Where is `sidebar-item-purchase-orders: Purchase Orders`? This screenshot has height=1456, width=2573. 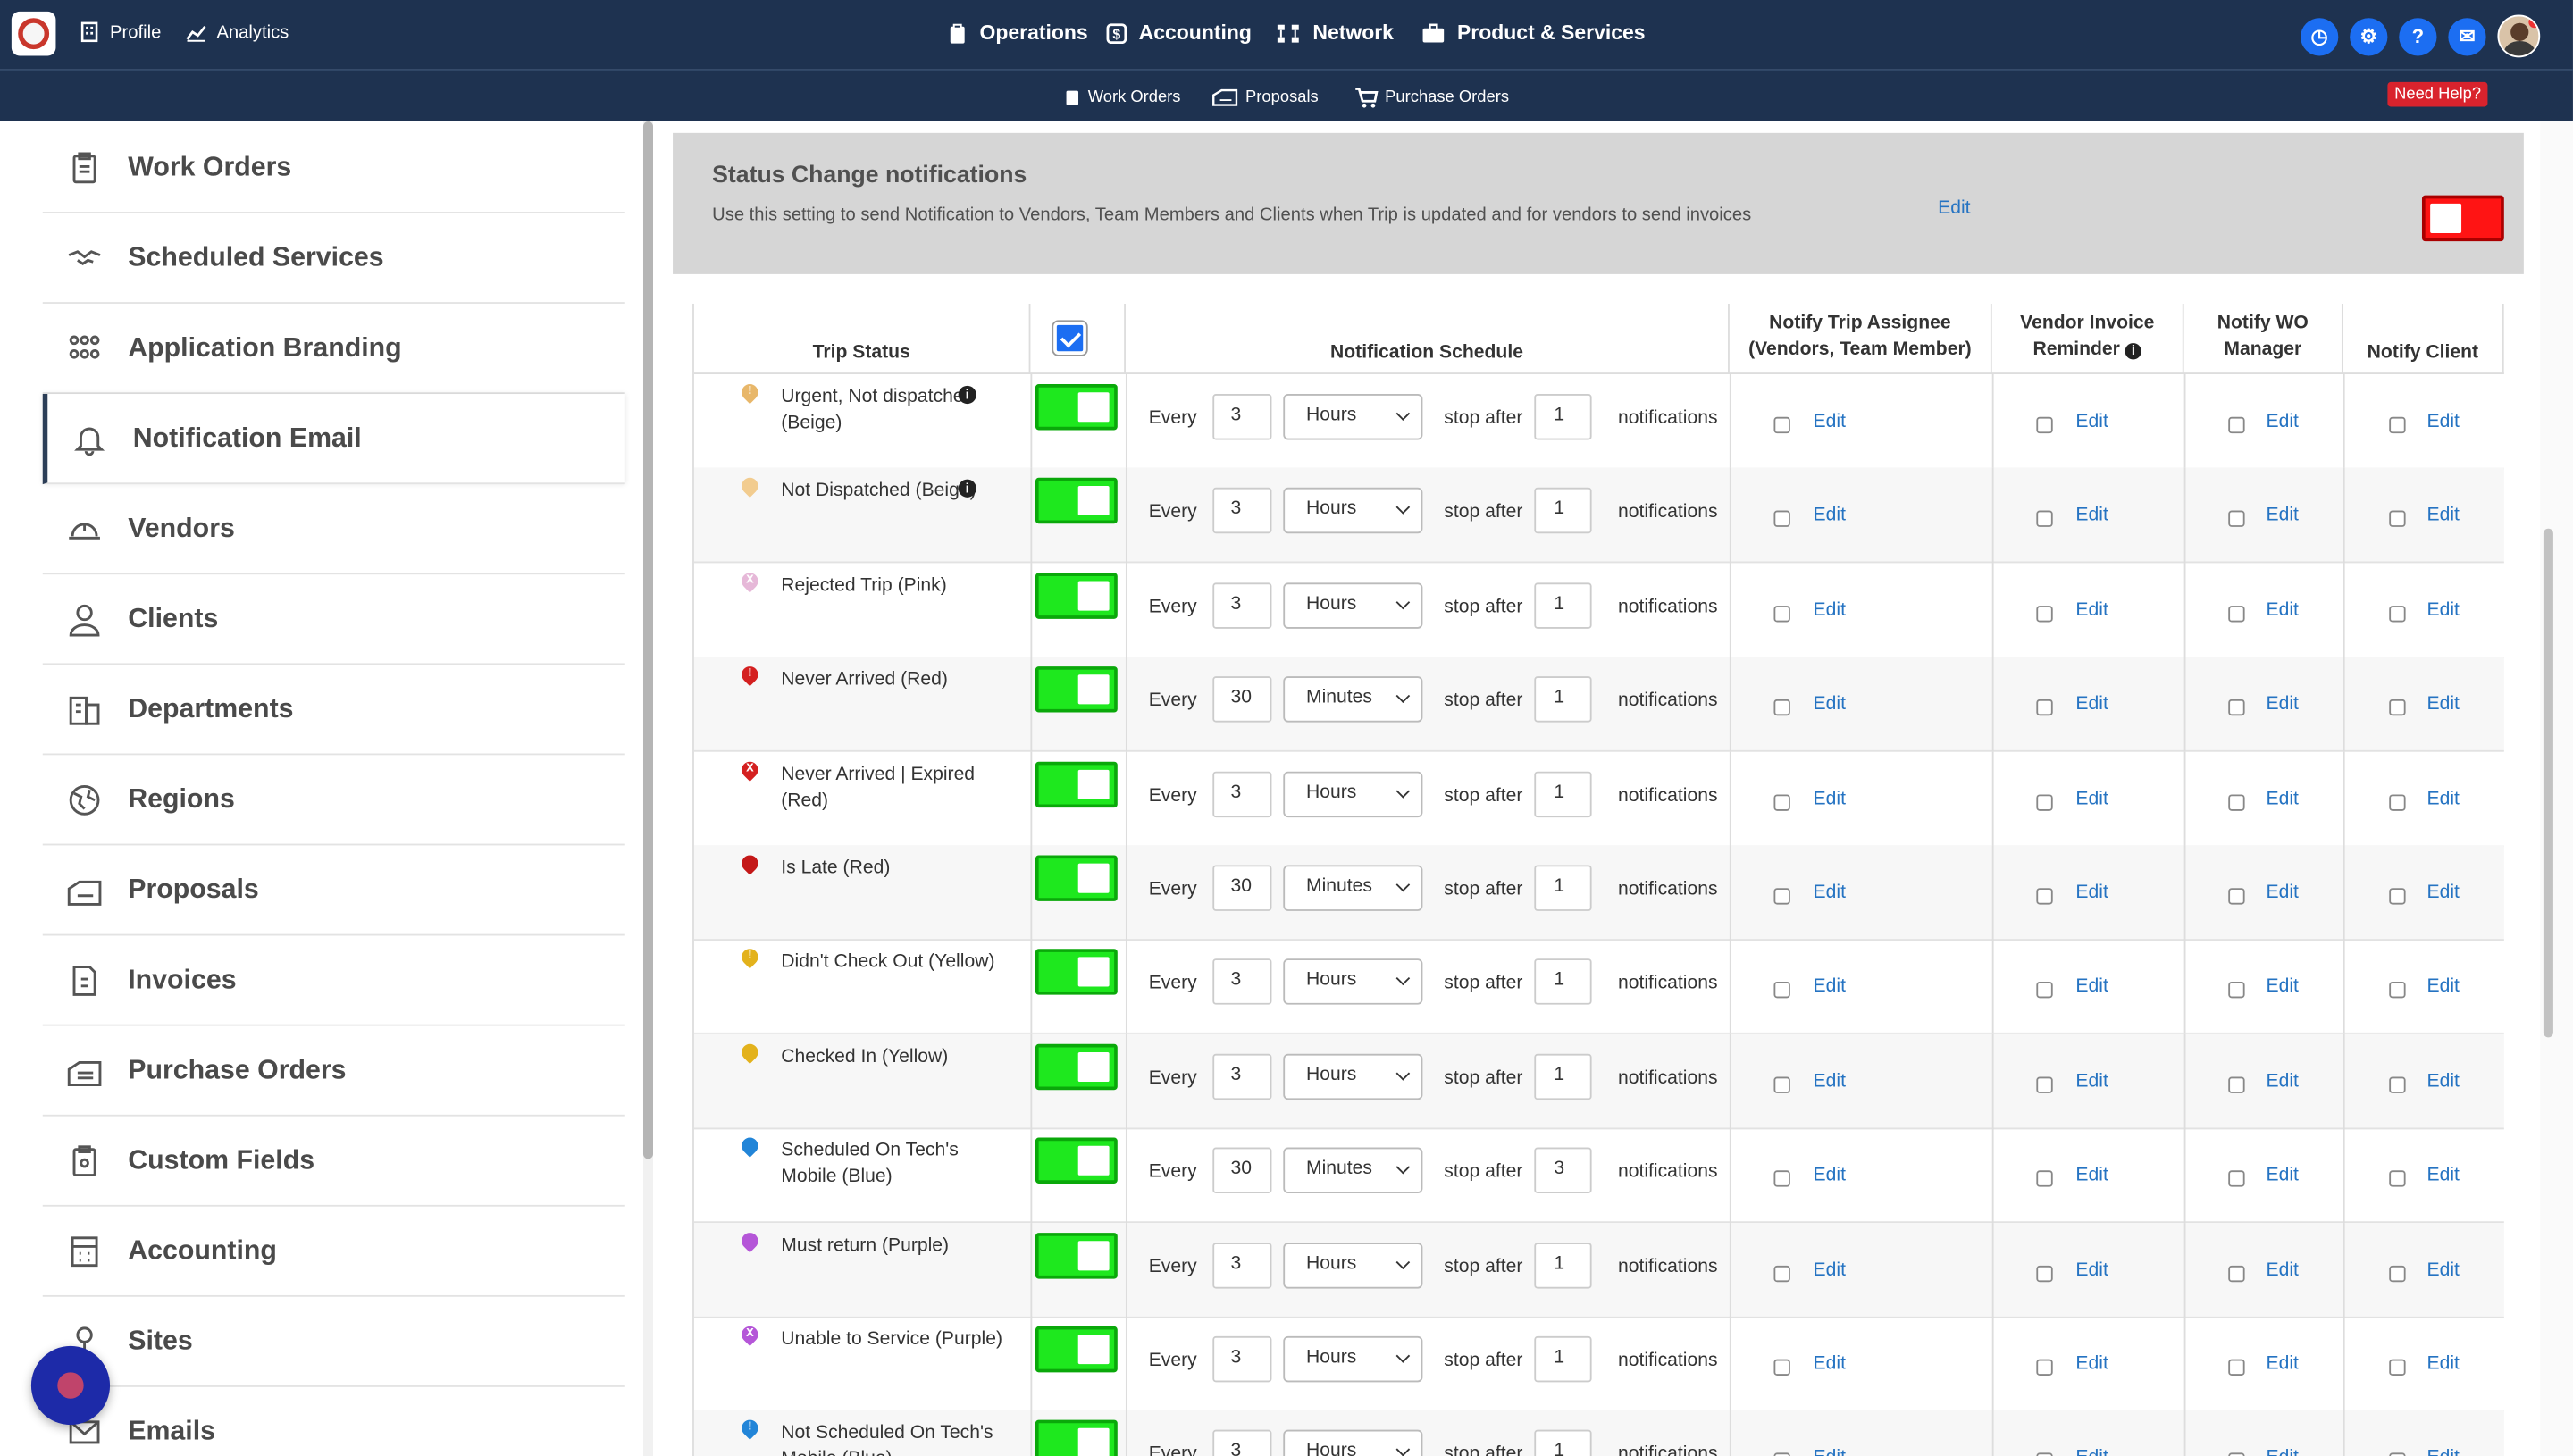
sidebar-item-purchase-orders: Purchase Orders is located at coordinates (333, 1071).